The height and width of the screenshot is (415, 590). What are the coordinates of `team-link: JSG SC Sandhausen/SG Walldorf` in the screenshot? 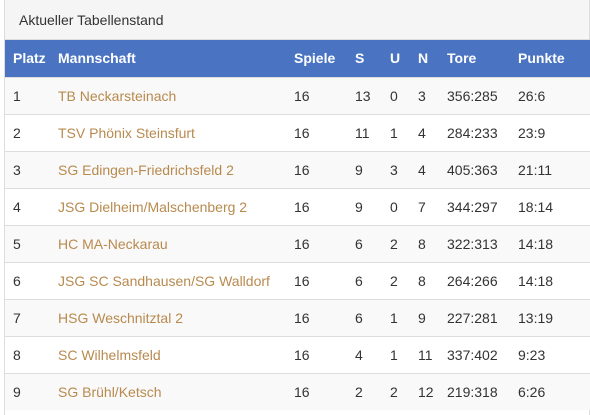 It's located at (164, 280).